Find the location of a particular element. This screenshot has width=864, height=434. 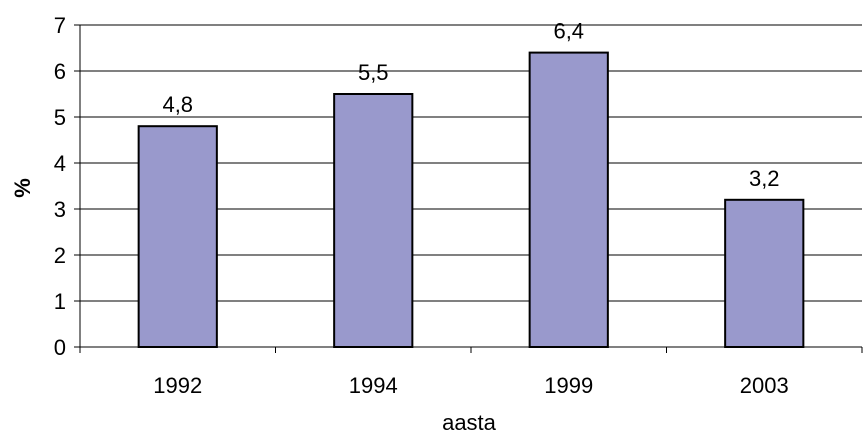

data-label-1999: 6,4 is located at coordinates (568, 31).